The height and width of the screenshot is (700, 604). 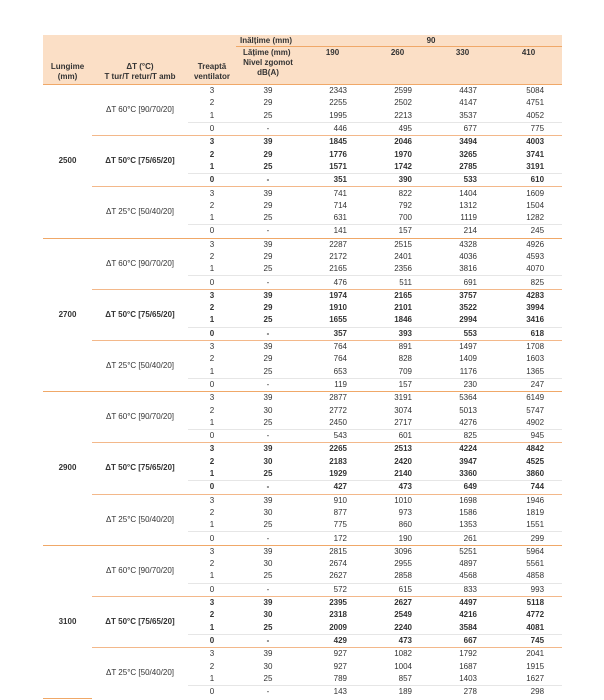 What do you see at coordinates (332, 500) in the screenshot?
I see `output-value: 910` at bounding box center [332, 500].